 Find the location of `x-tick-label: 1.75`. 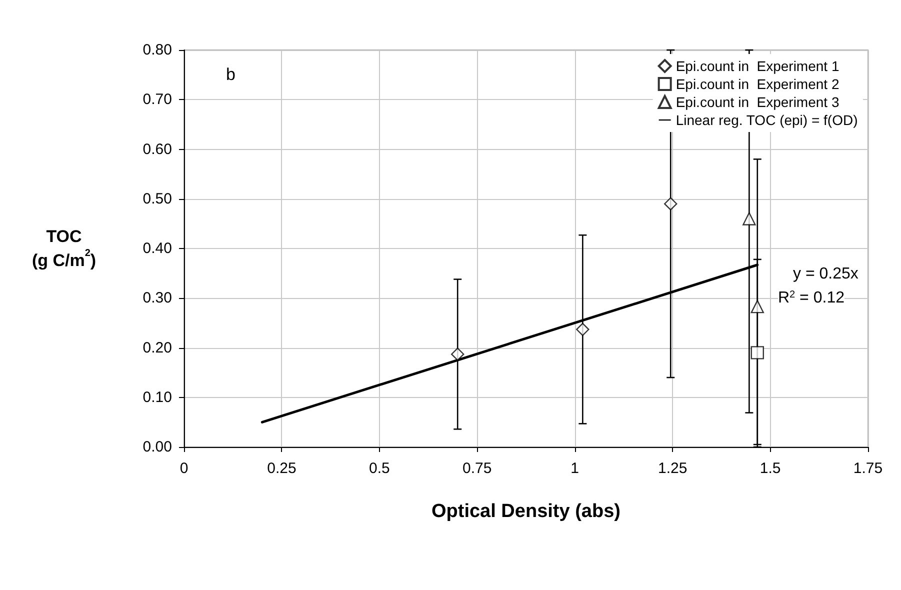

x-tick-label: 1.75 is located at coordinates (868, 468).